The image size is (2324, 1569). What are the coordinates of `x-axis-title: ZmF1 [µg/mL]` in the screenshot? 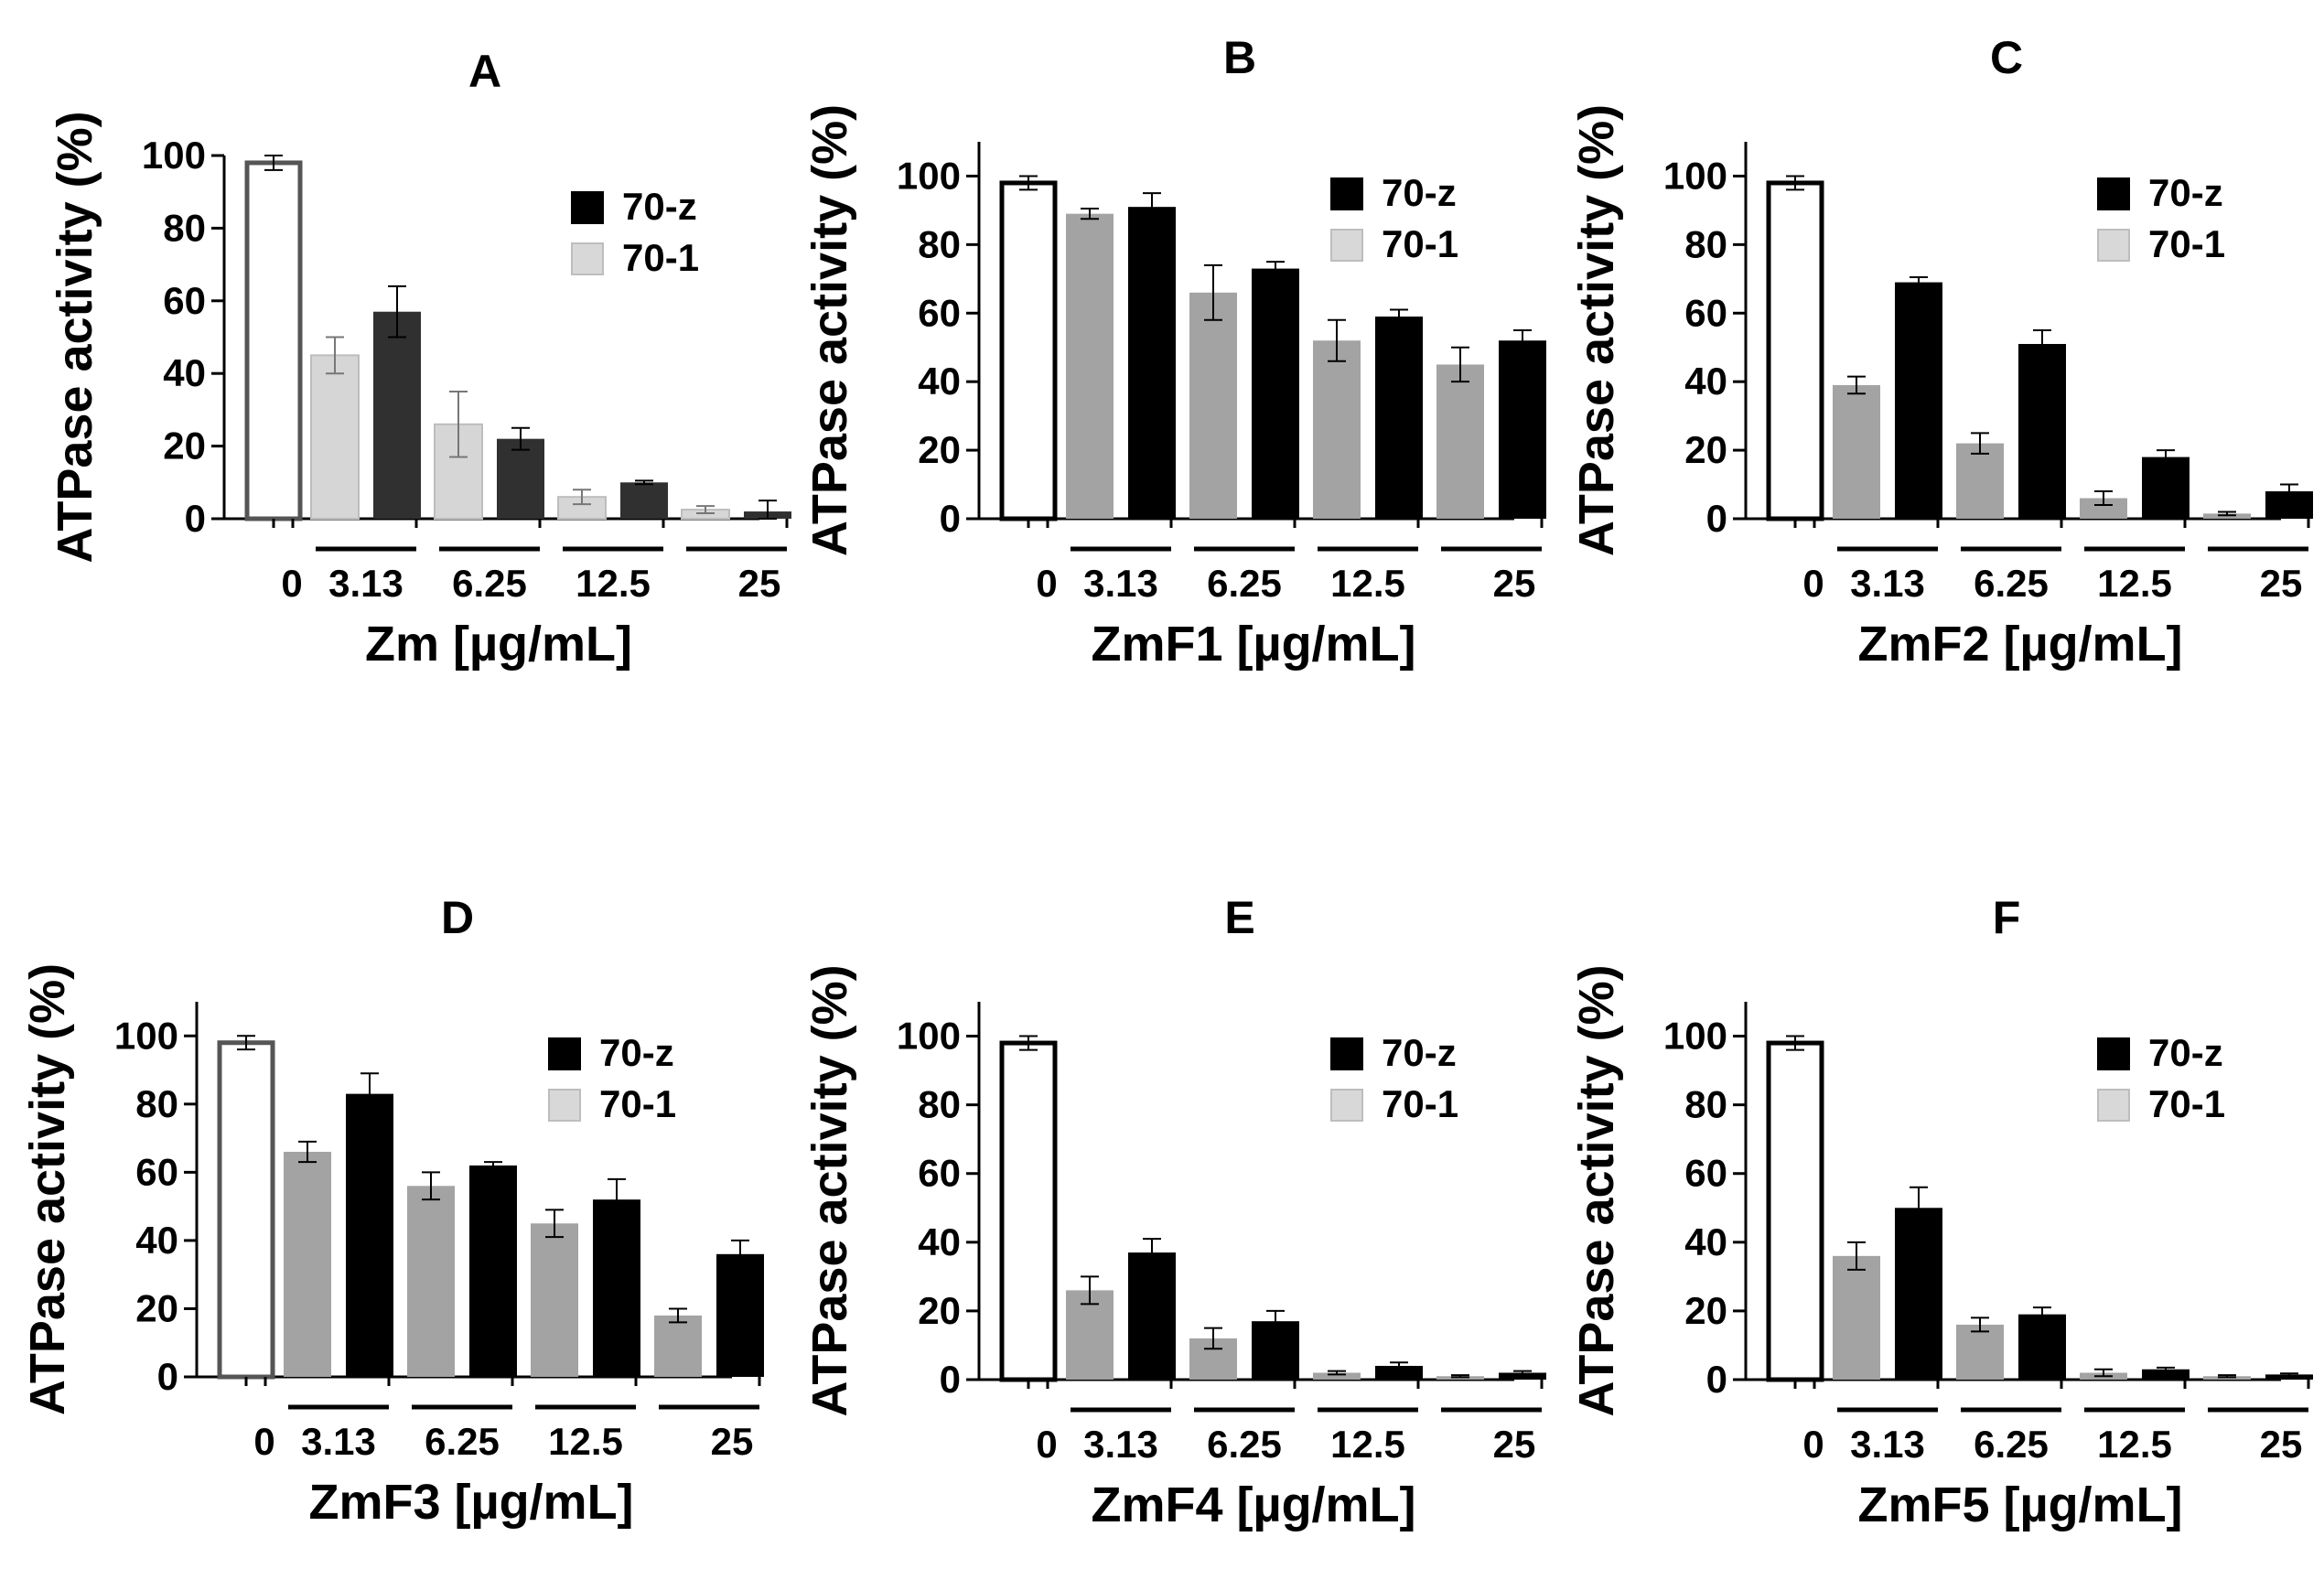 It's located at (1253, 644).